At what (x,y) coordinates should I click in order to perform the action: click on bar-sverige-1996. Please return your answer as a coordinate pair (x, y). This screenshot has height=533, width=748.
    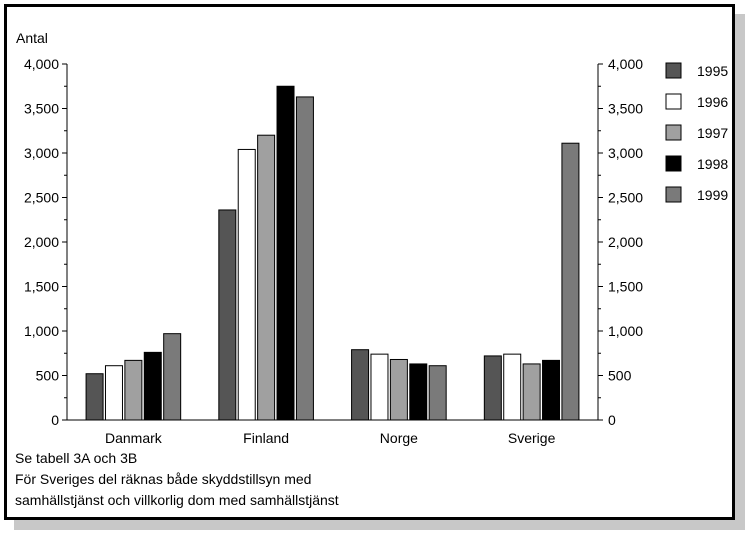
    Looking at the image, I should click on (512, 387).